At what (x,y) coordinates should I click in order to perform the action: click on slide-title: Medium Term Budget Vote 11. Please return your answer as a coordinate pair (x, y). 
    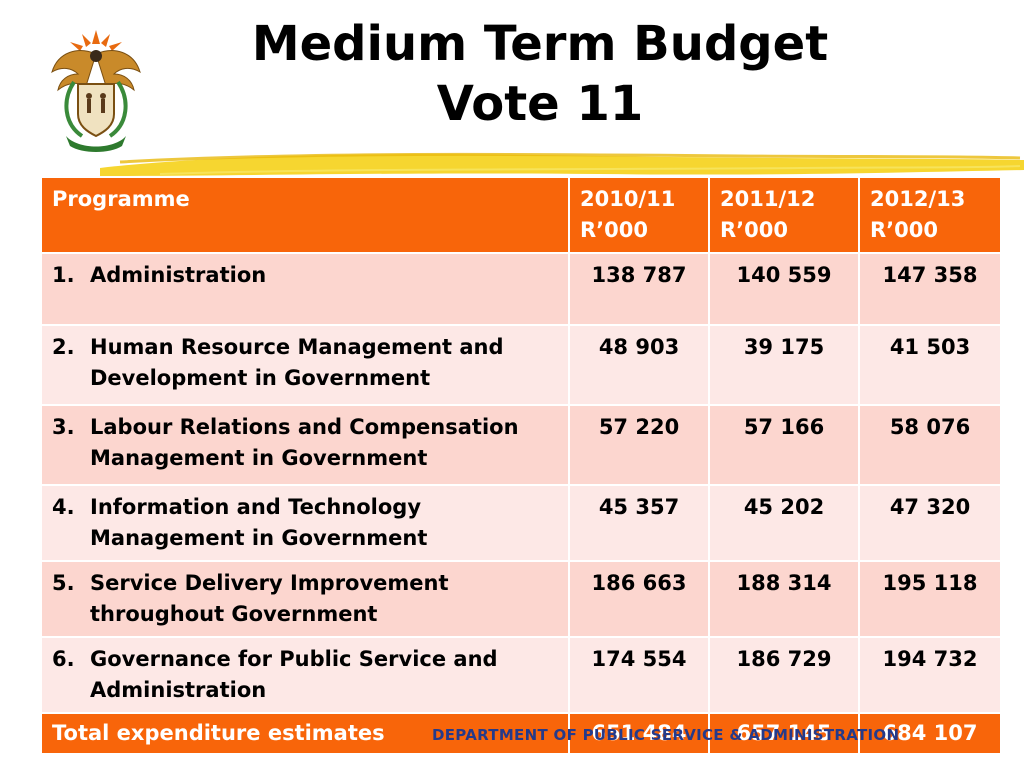
    Looking at the image, I should click on (540, 74).